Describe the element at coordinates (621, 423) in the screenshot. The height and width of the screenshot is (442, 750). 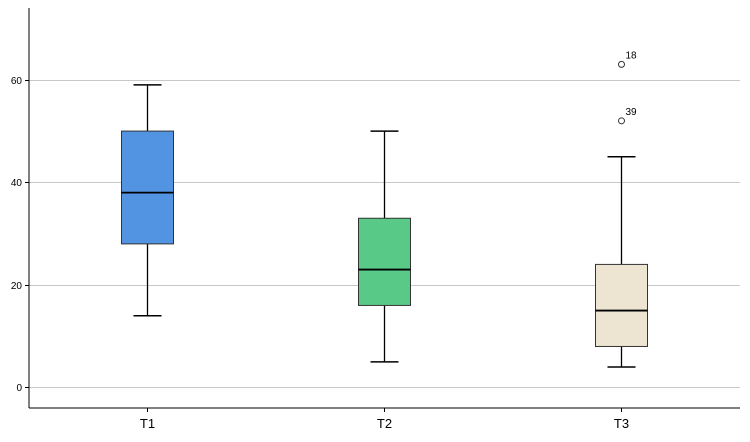
I see `category-label: T3` at that location.